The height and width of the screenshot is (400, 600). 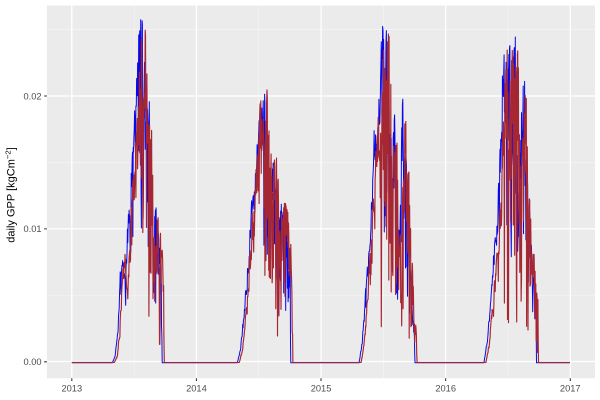 I want to click on svg-text: 2016, so click(x=445, y=389).